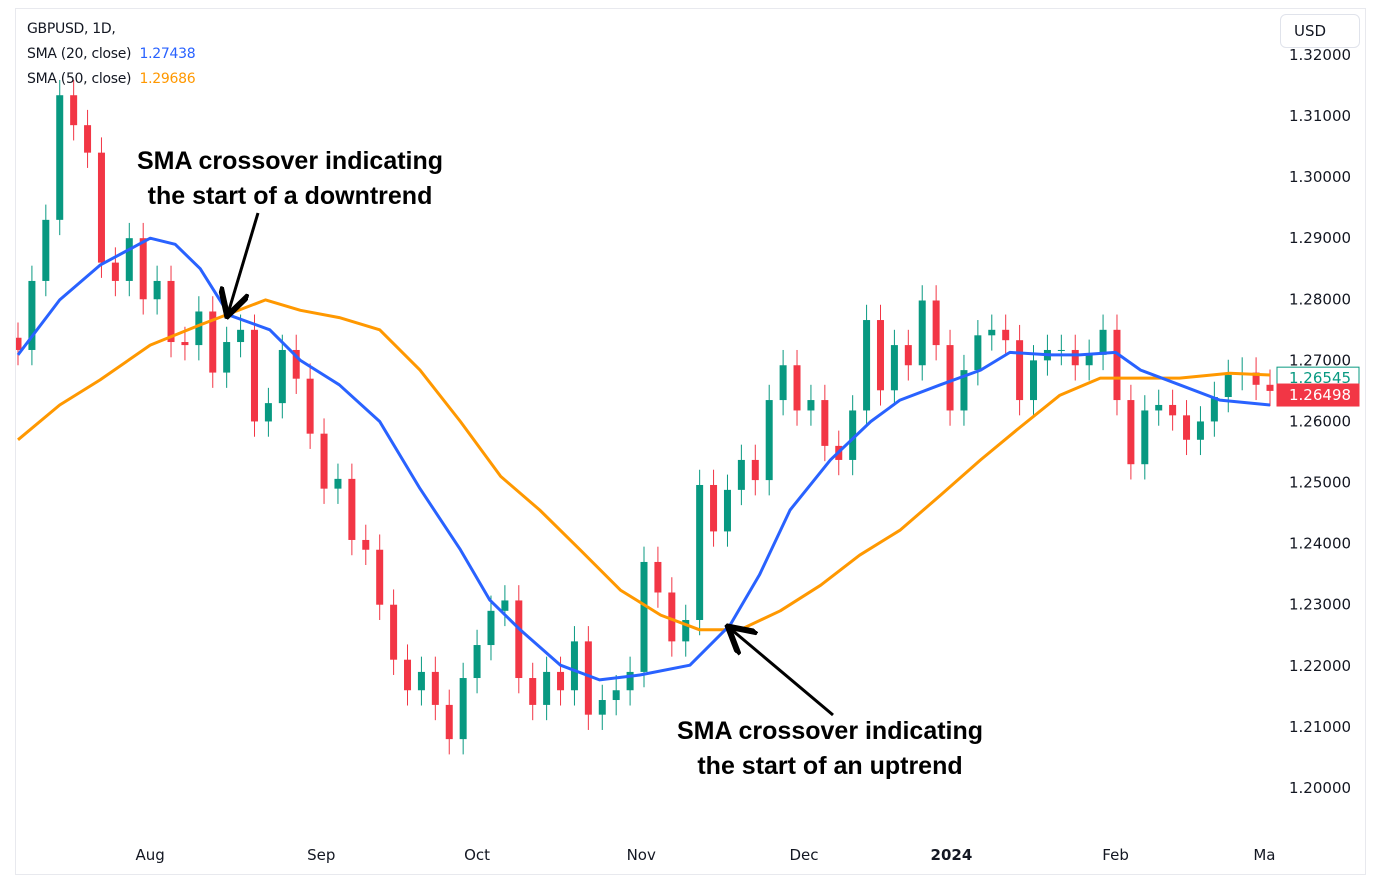 The image size is (1382, 894). I want to click on sma20-value: 1.27438, so click(167, 54).